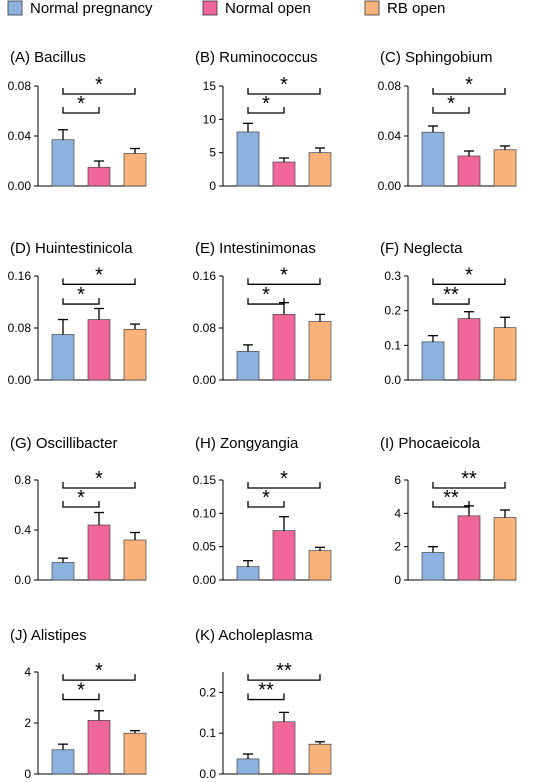 This screenshot has width=550, height=782. I want to click on panel-title: (D) Huintestinicola, so click(71, 248).